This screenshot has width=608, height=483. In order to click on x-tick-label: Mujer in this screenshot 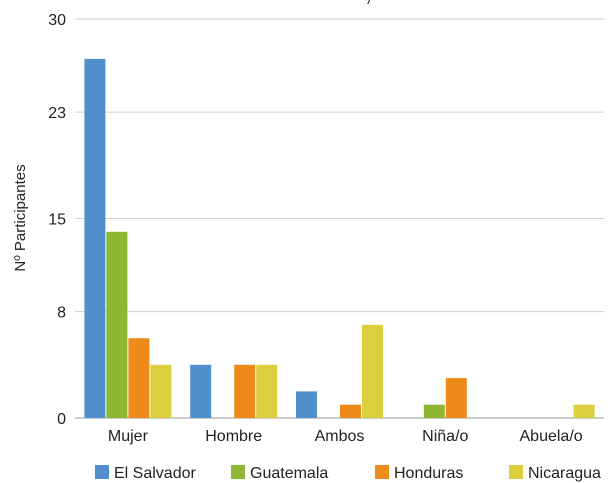, I will do `click(128, 436)`.